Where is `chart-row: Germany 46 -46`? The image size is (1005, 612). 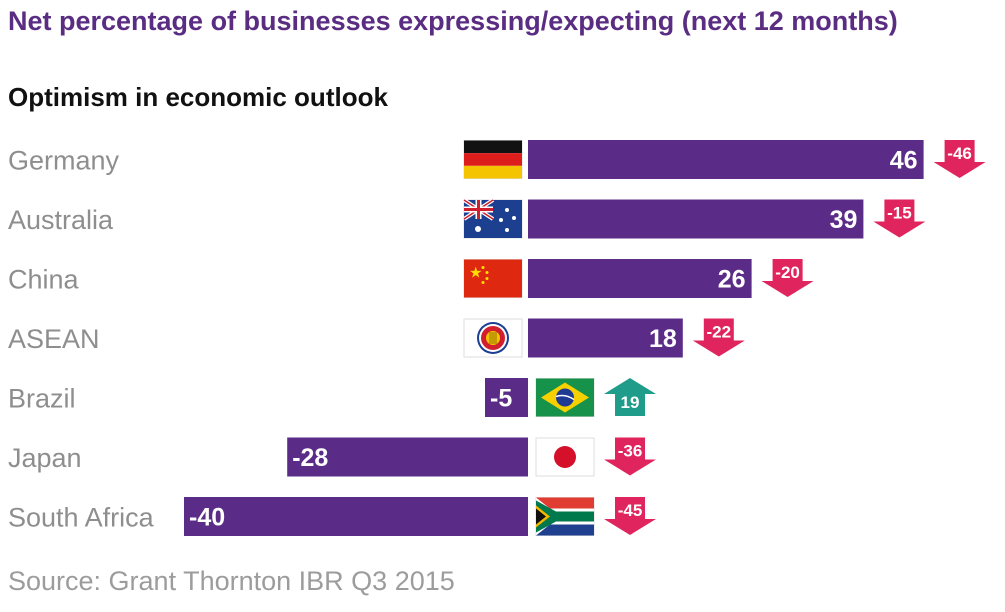
chart-row: Germany 46 -46 is located at coordinates (497, 159).